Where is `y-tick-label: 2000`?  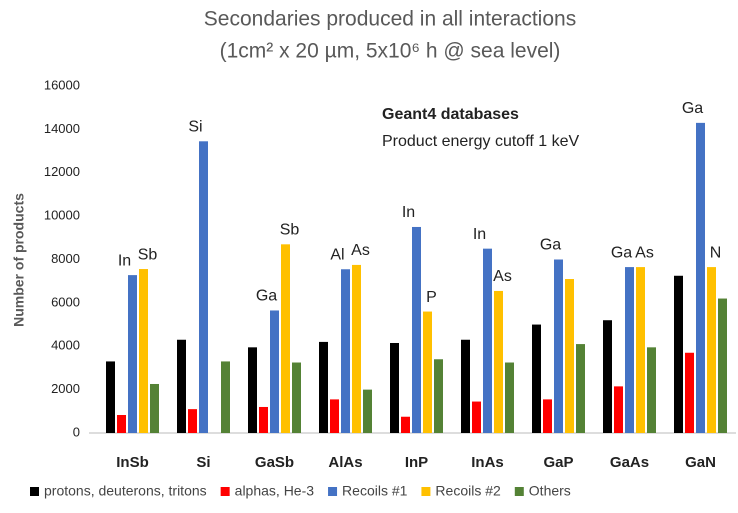
y-tick-label: 2000 is located at coordinates (65, 388).